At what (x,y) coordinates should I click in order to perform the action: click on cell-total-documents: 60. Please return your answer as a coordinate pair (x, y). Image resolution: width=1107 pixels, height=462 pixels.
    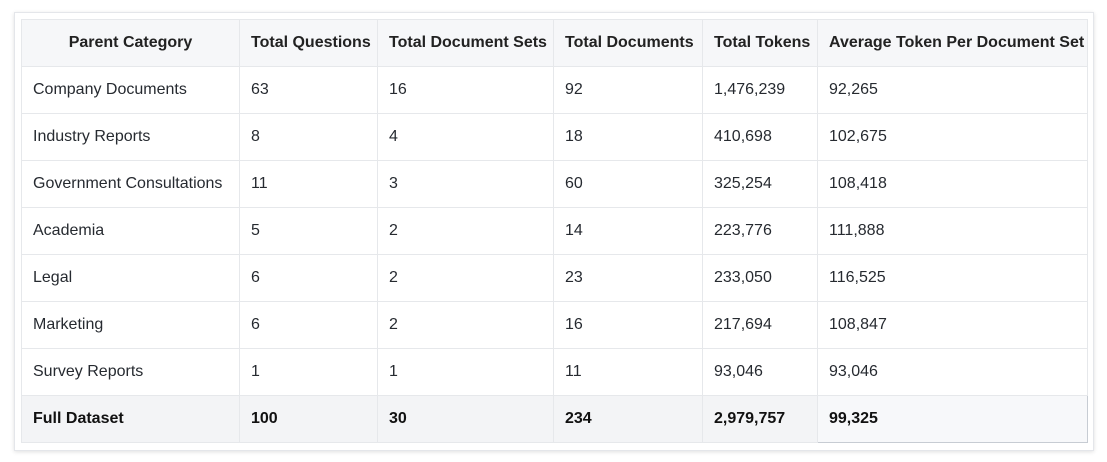
    Looking at the image, I should click on (628, 184).